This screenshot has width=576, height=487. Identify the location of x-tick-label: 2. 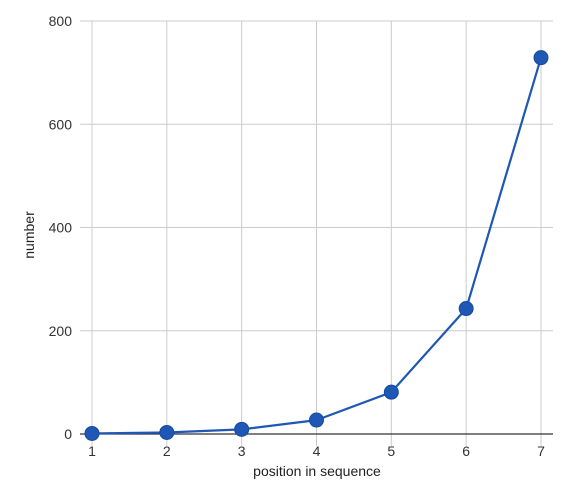
(167, 451).